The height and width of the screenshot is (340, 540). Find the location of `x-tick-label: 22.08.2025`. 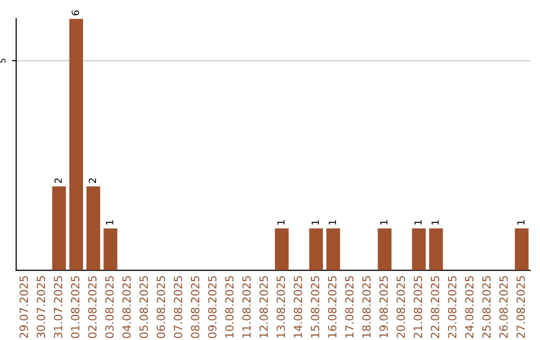

x-tick-label: 22.08.2025 is located at coordinates (435, 307).